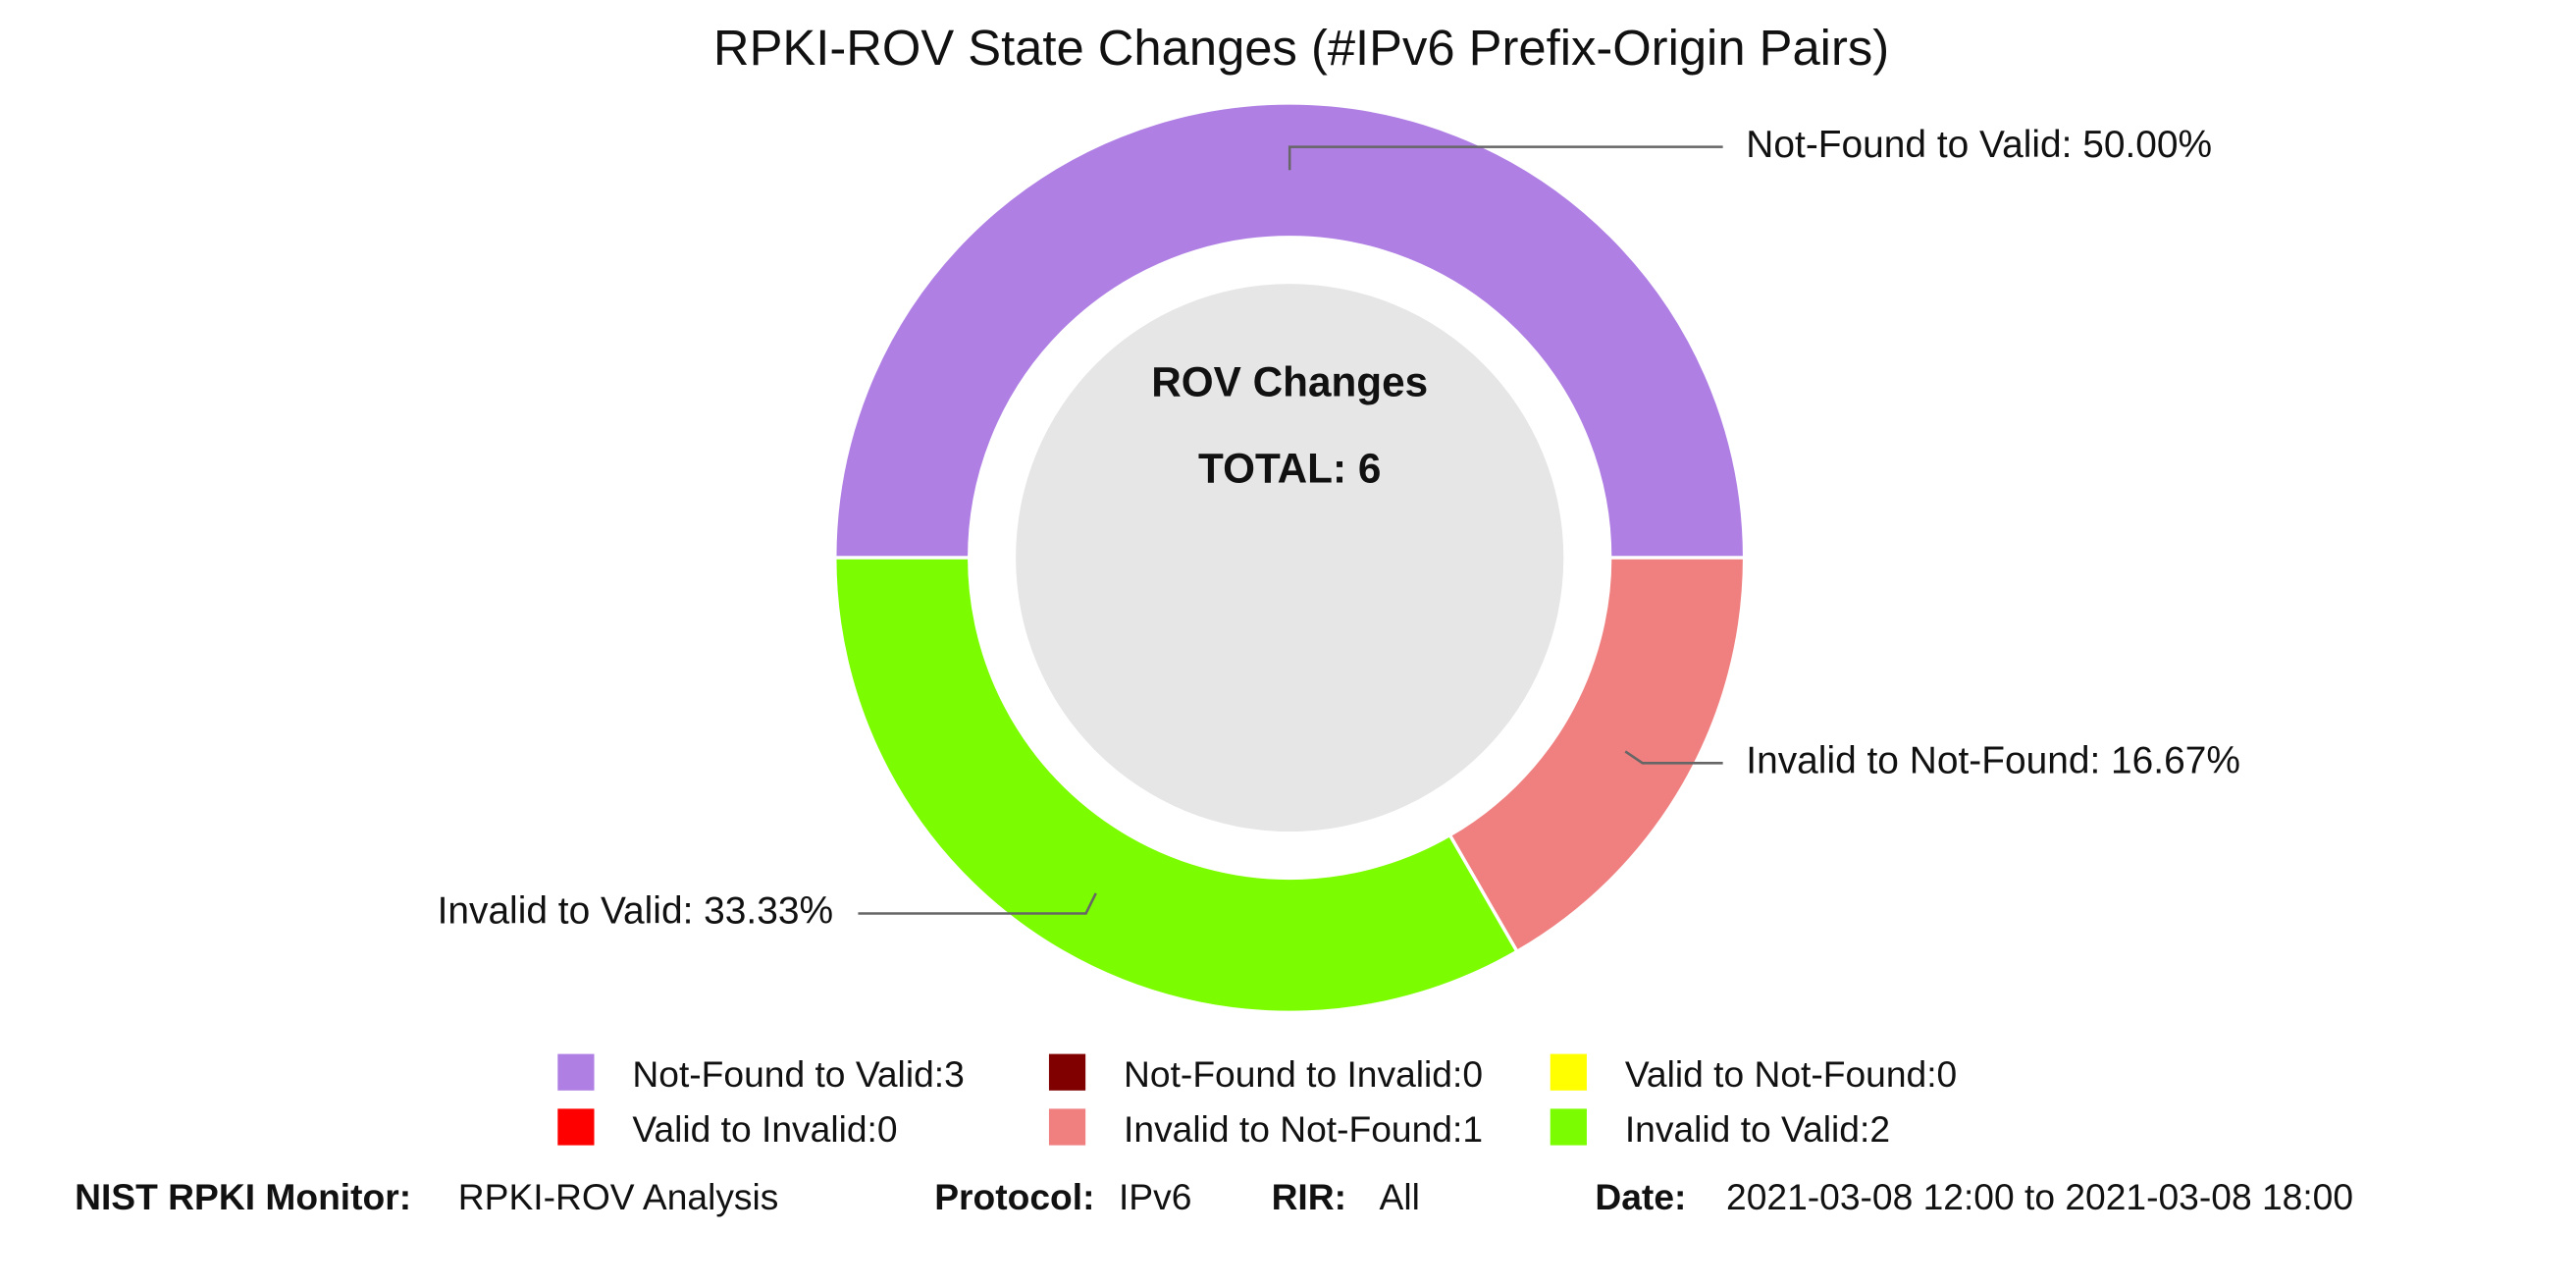 The width and height of the screenshot is (2576, 1288). I want to click on center-title: ROV Changes, so click(1289, 381).